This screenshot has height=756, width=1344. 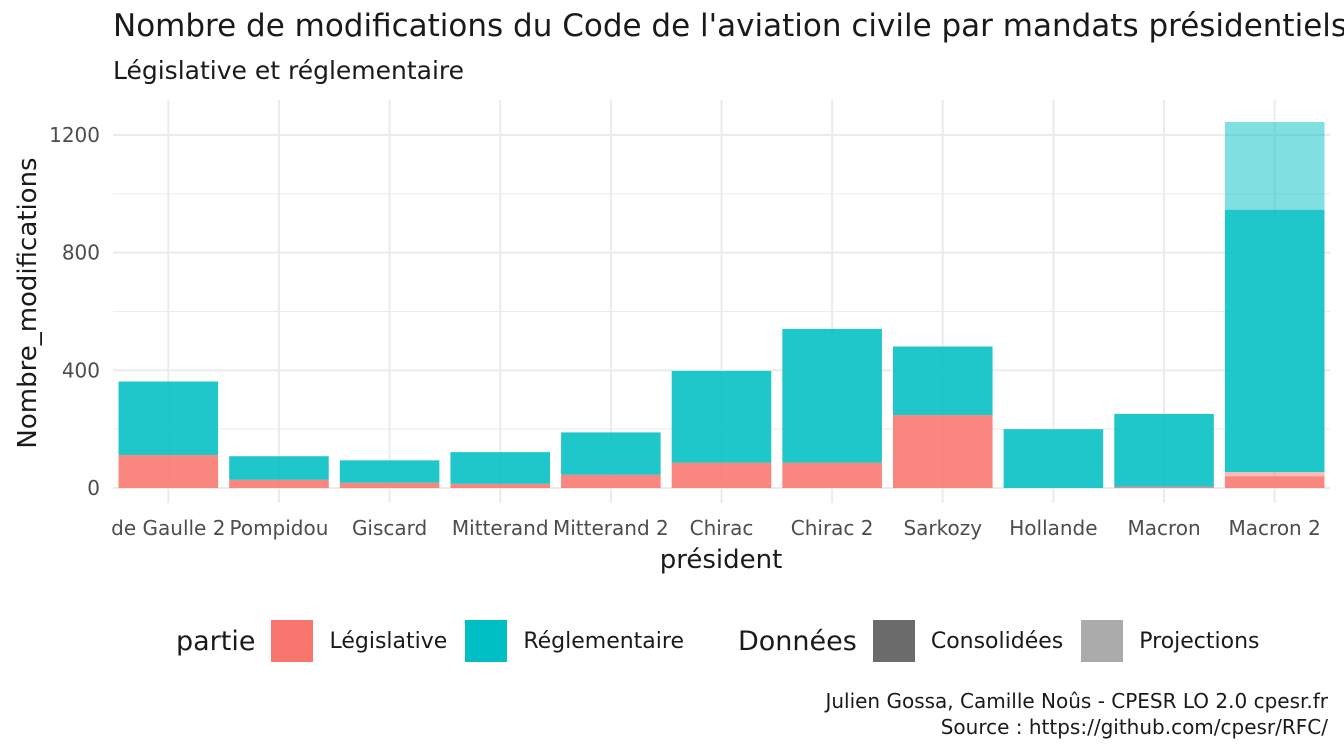 I want to click on x-tick-label: Hollande, so click(x=1053, y=528).